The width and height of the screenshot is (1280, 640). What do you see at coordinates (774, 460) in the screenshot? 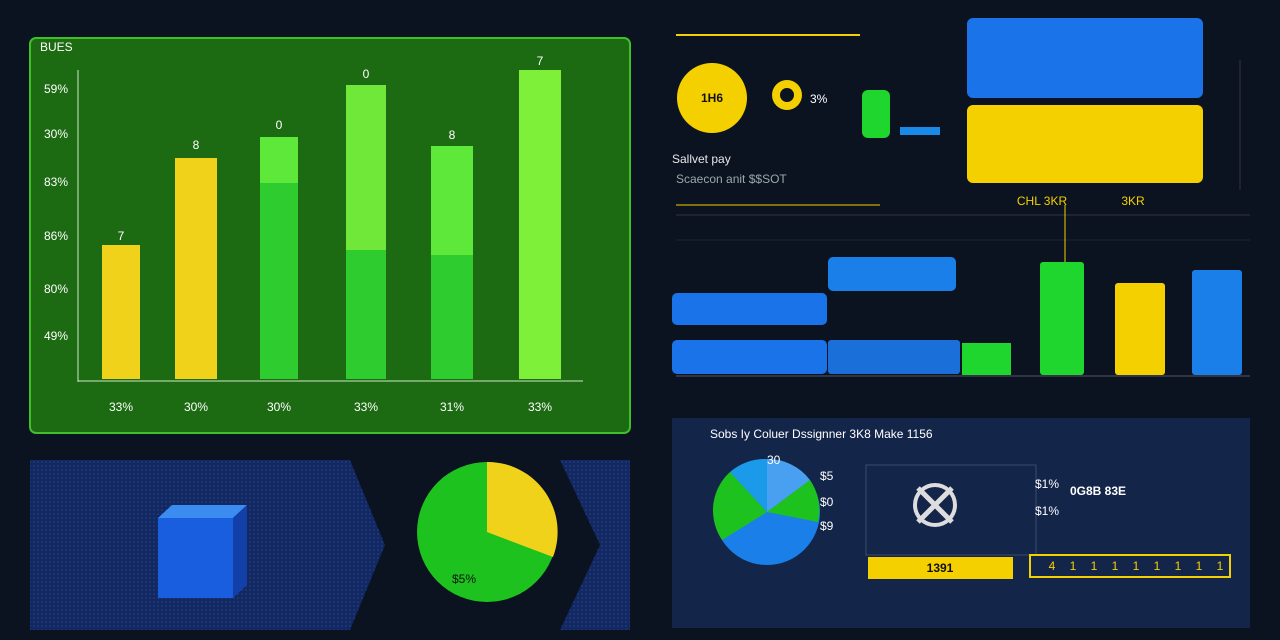
I see `pie-label: 30` at bounding box center [774, 460].